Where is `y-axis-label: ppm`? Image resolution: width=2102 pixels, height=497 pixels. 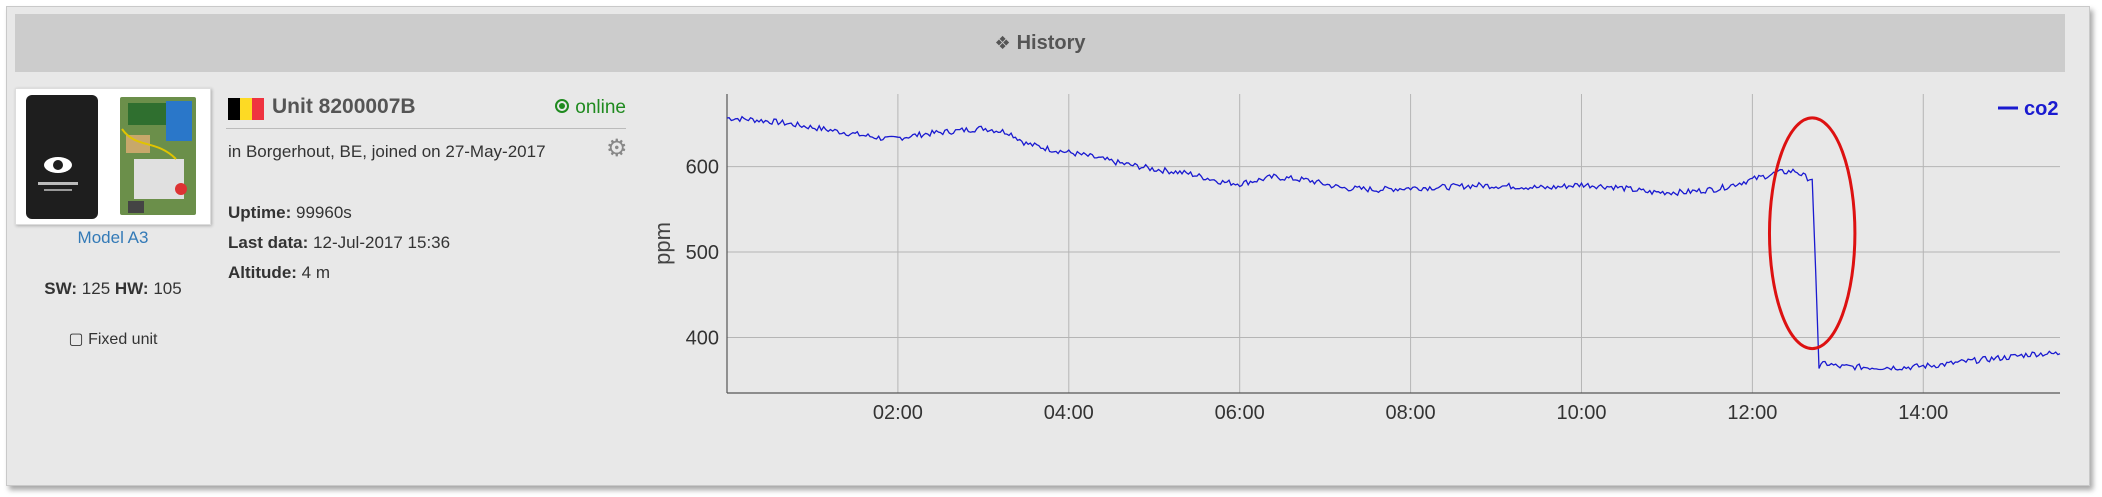 y-axis-label: ppm is located at coordinates (662, 243).